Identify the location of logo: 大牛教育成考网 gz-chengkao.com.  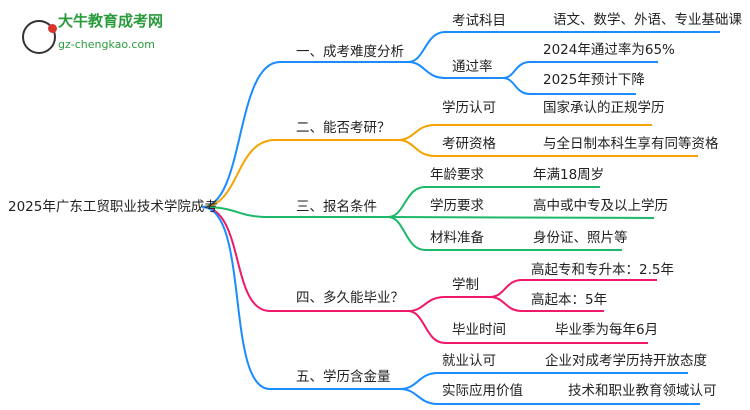
(93, 35).